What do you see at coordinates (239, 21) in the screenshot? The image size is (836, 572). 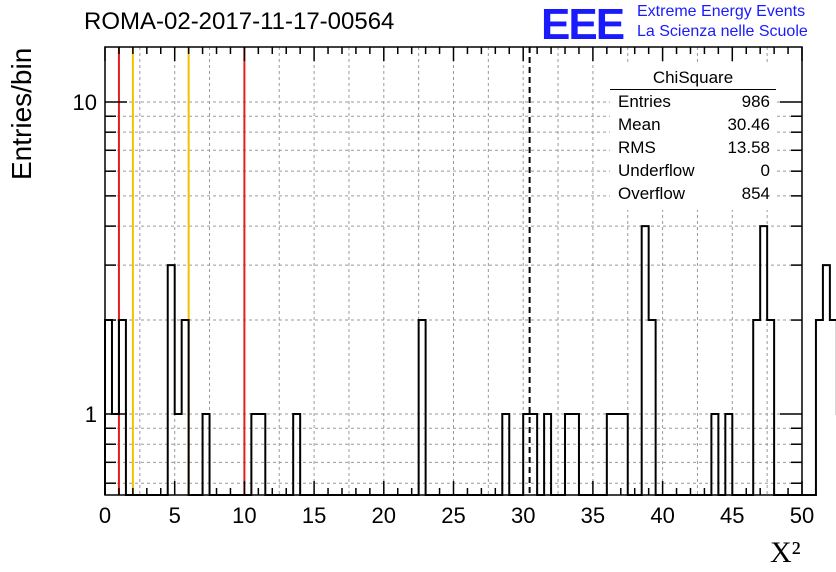 I see `chart-title: ROMA-02-2017-11-17-00564` at bounding box center [239, 21].